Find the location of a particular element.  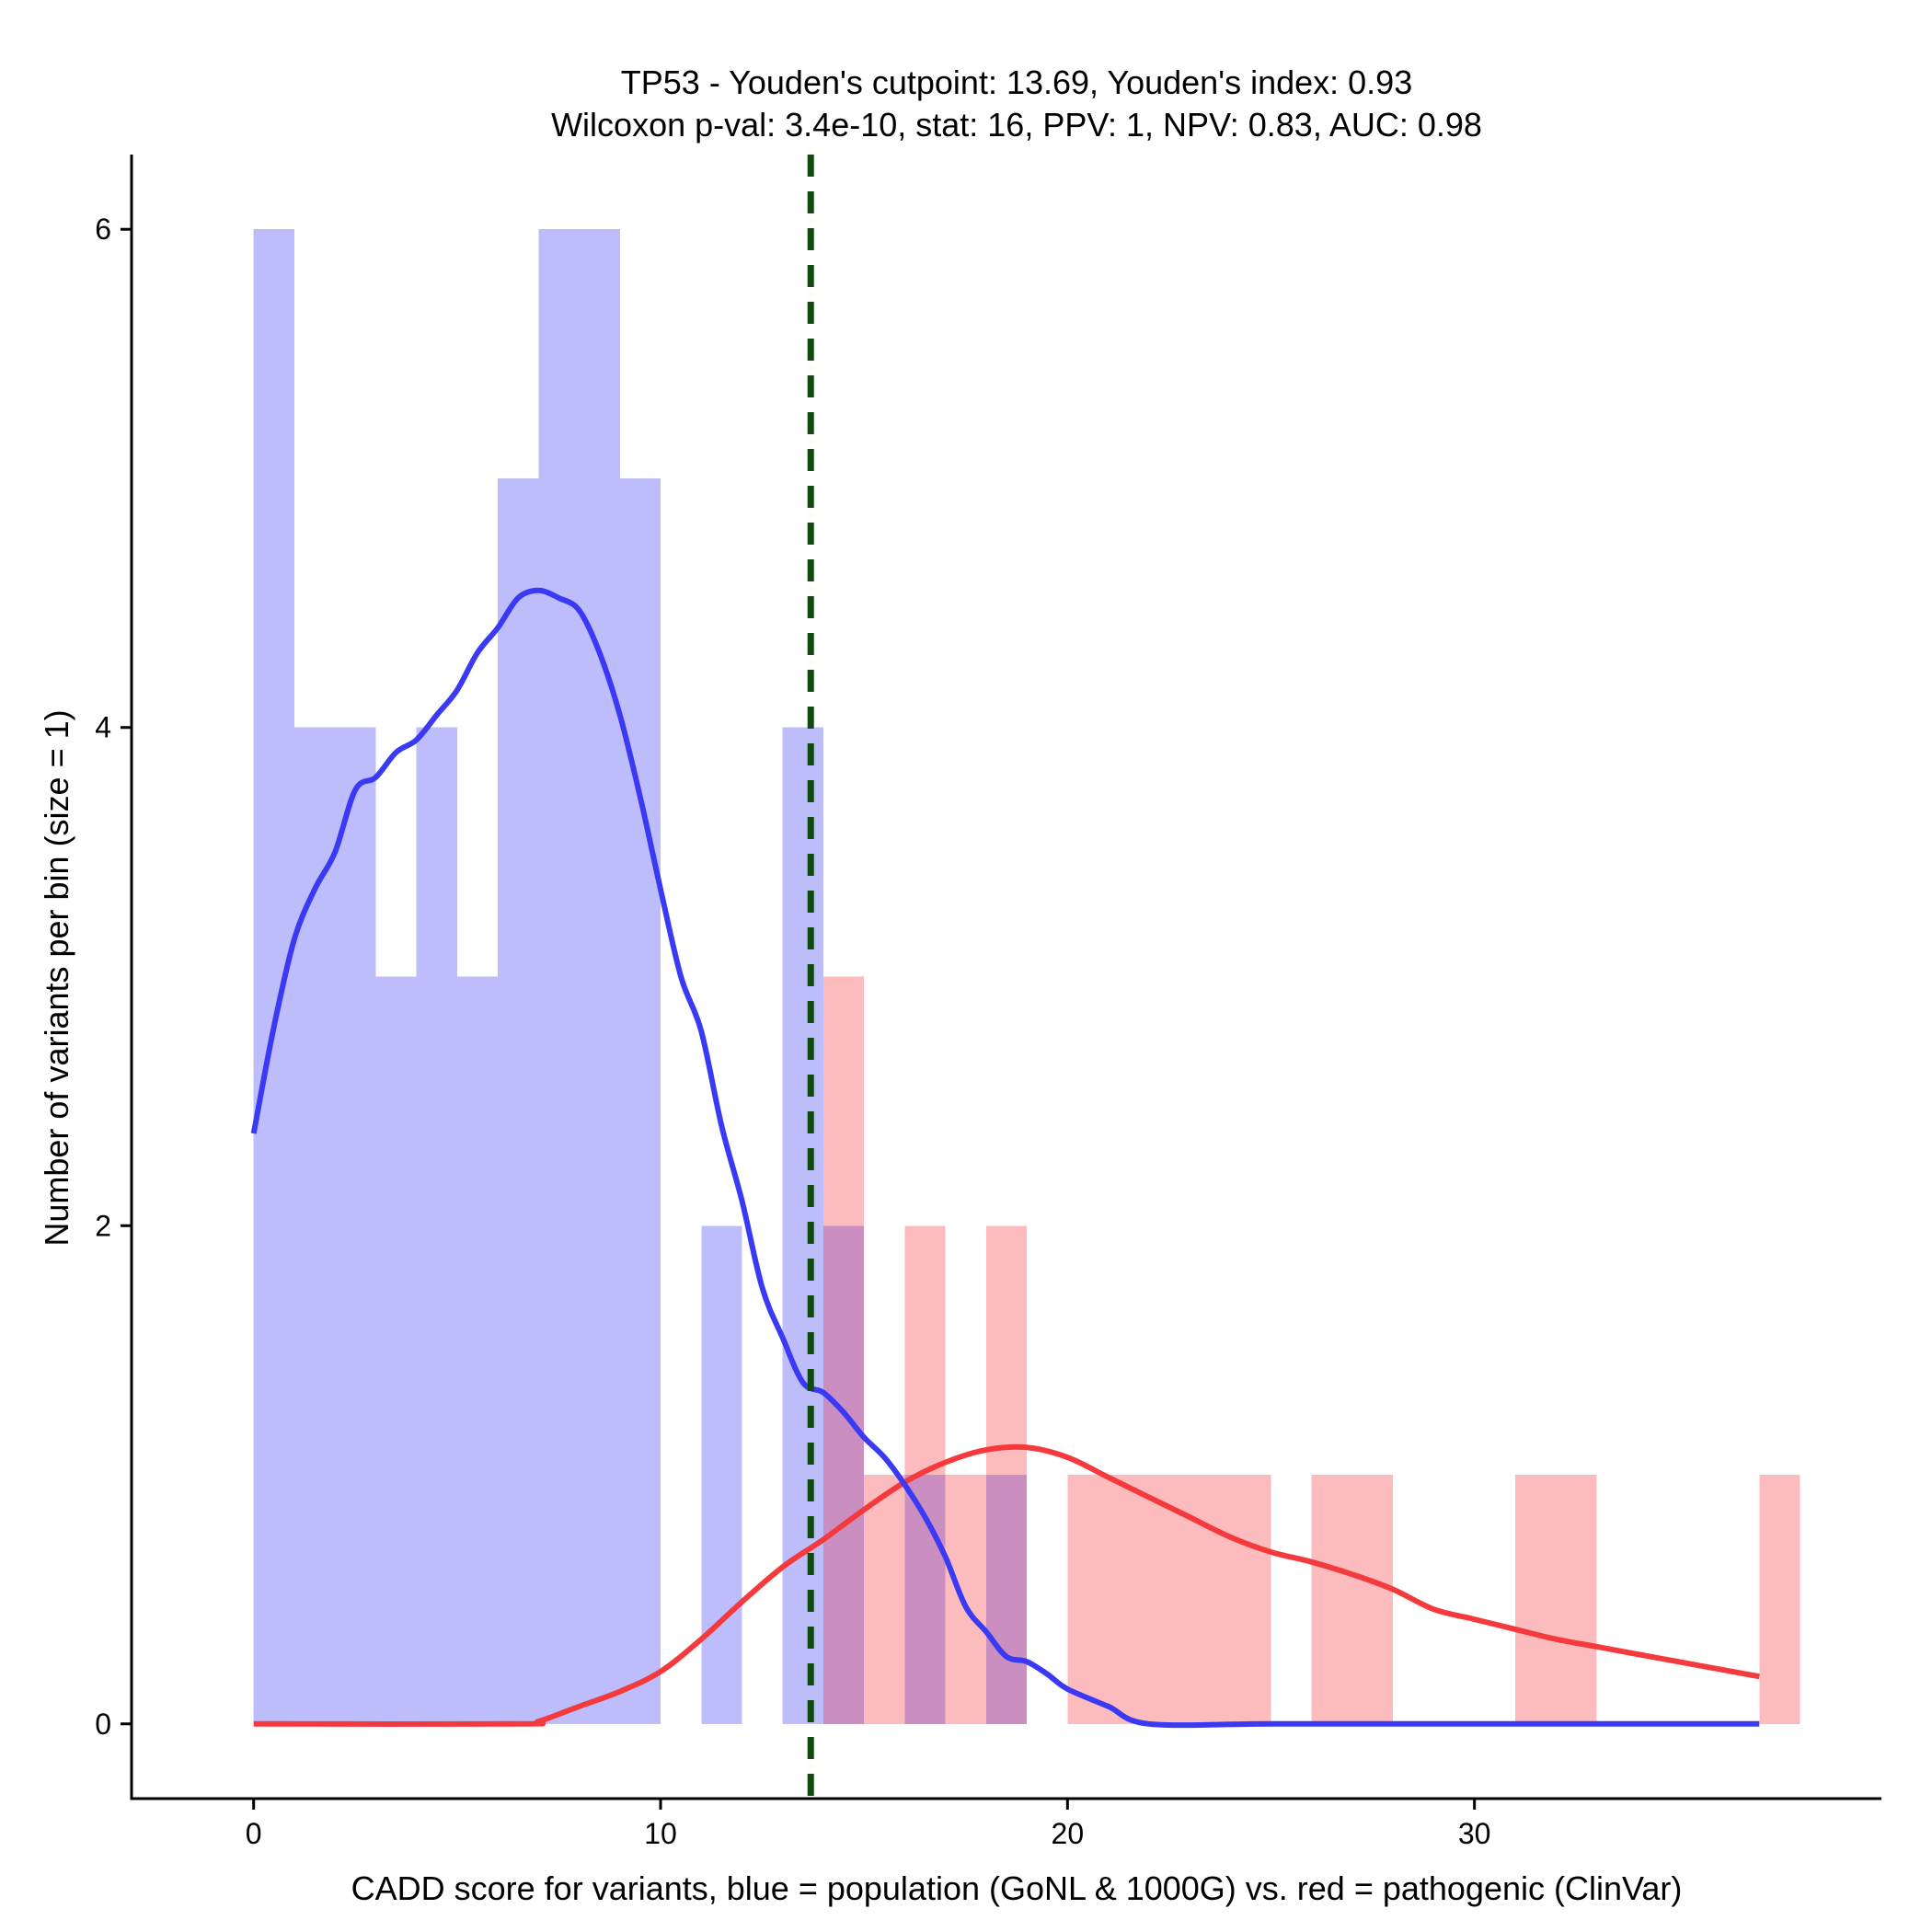

y-tick-label: 0 is located at coordinates (103, 1724).